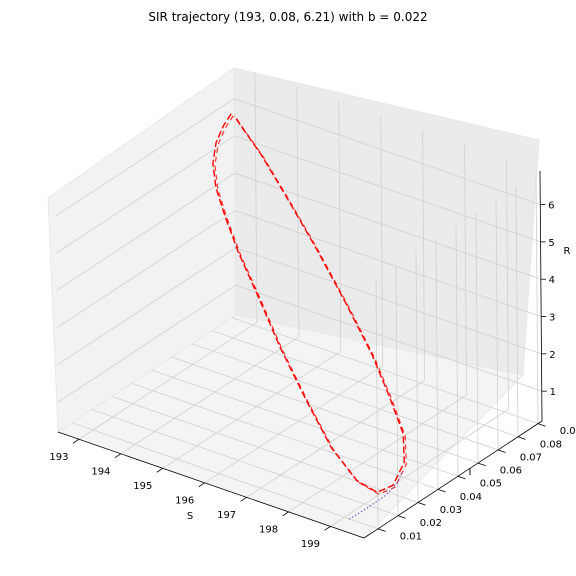 This screenshot has width=576, height=576. What do you see at coordinates (470, 472) in the screenshot?
I see `y-axis-label: I` at bounding box center [470, 472].